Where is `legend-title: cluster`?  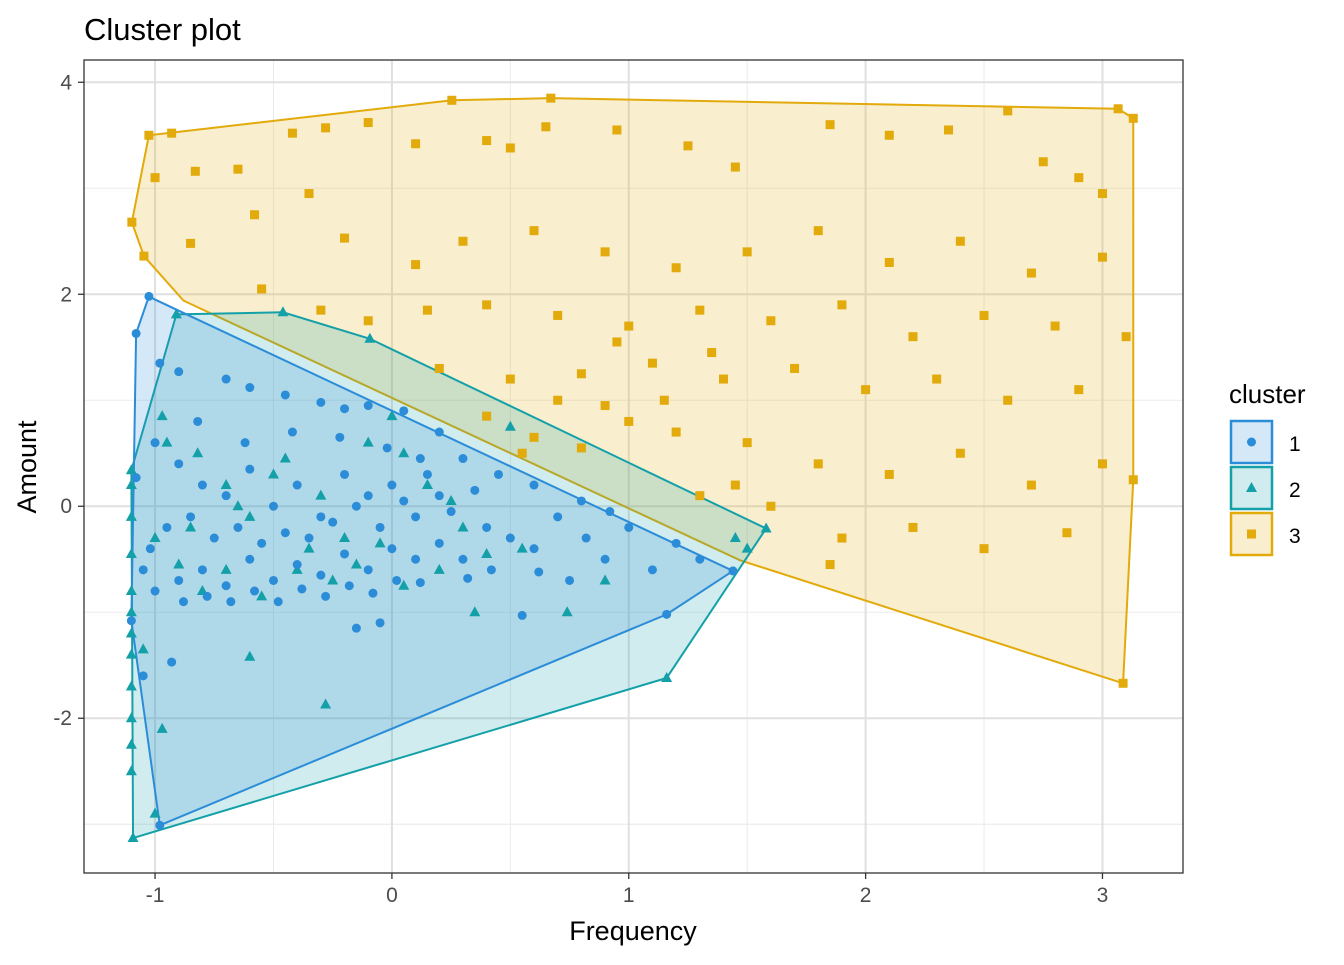 legend-title: cluster is located at coordinates (1267, 394).